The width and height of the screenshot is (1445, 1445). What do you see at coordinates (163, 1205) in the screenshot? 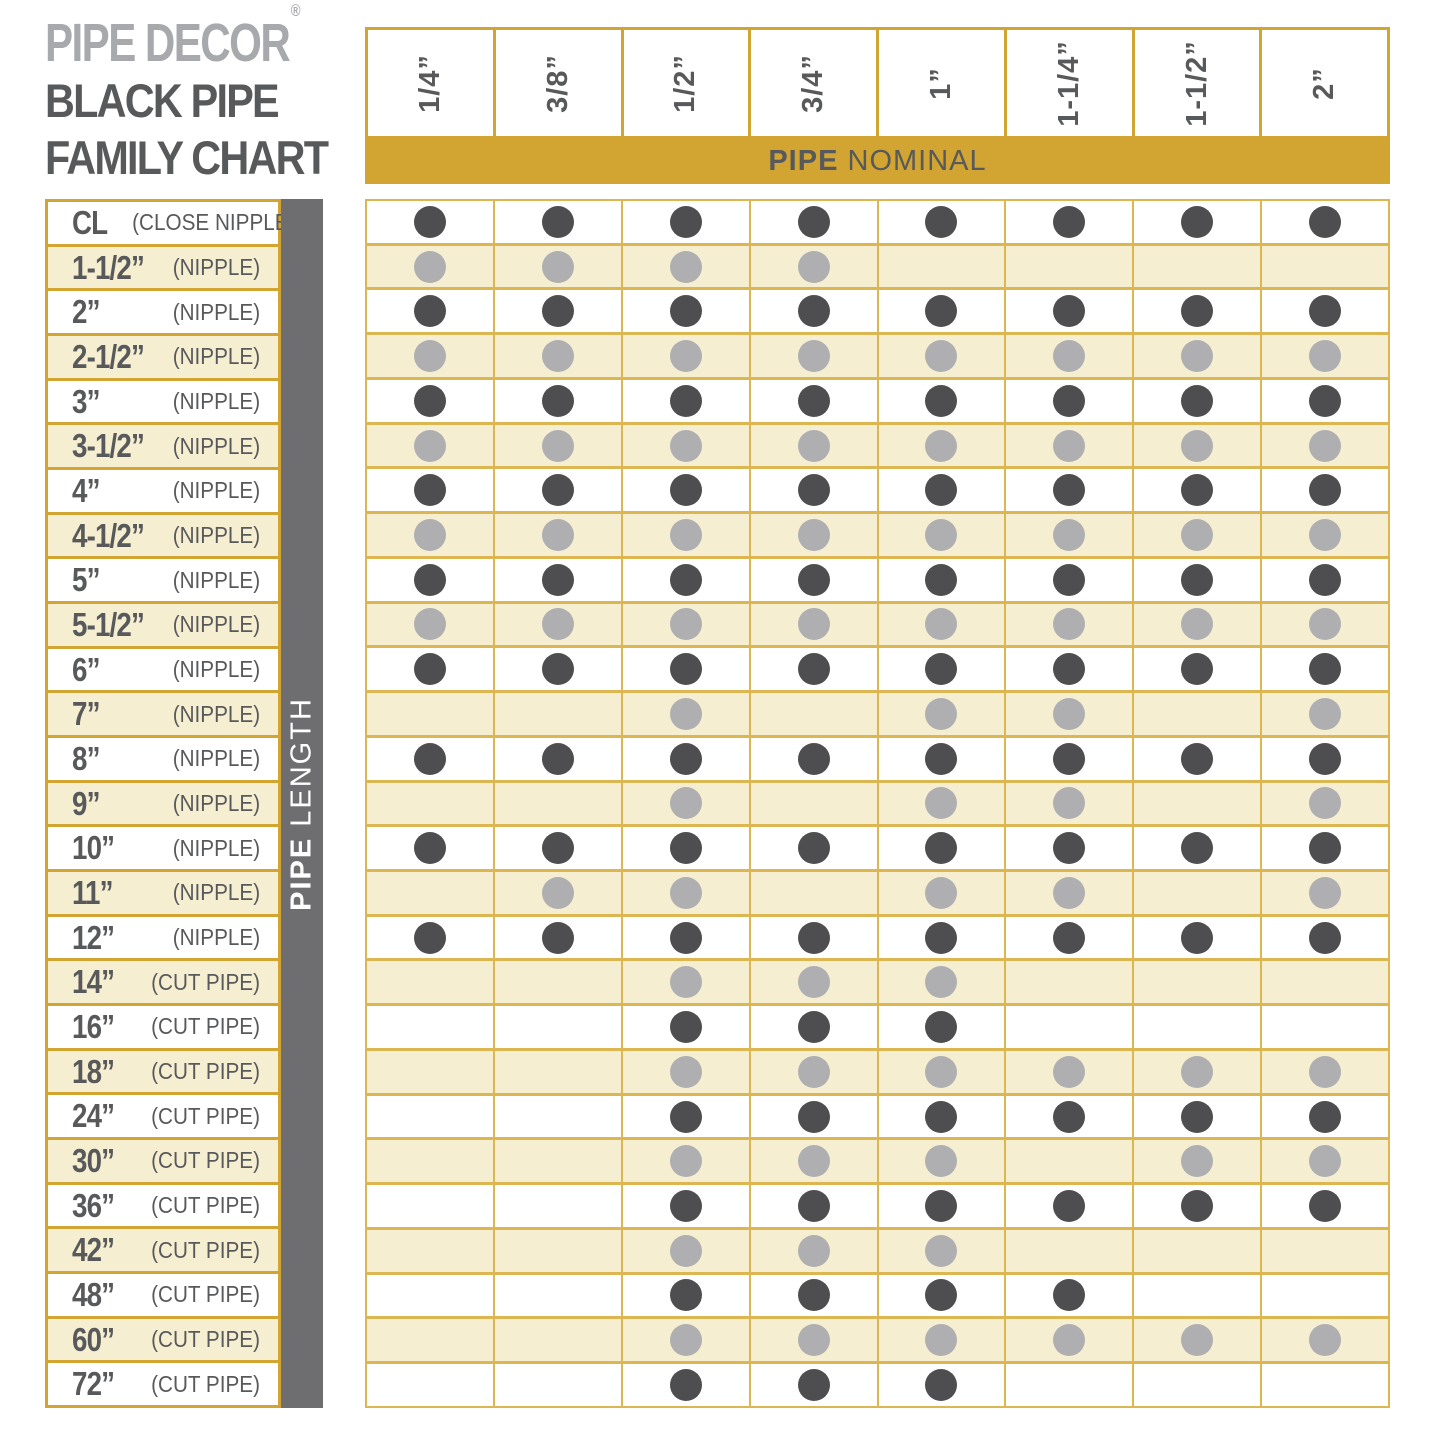
I see `row-label: 36” (CUT PIPE)` at bounding box center [163, 1205].